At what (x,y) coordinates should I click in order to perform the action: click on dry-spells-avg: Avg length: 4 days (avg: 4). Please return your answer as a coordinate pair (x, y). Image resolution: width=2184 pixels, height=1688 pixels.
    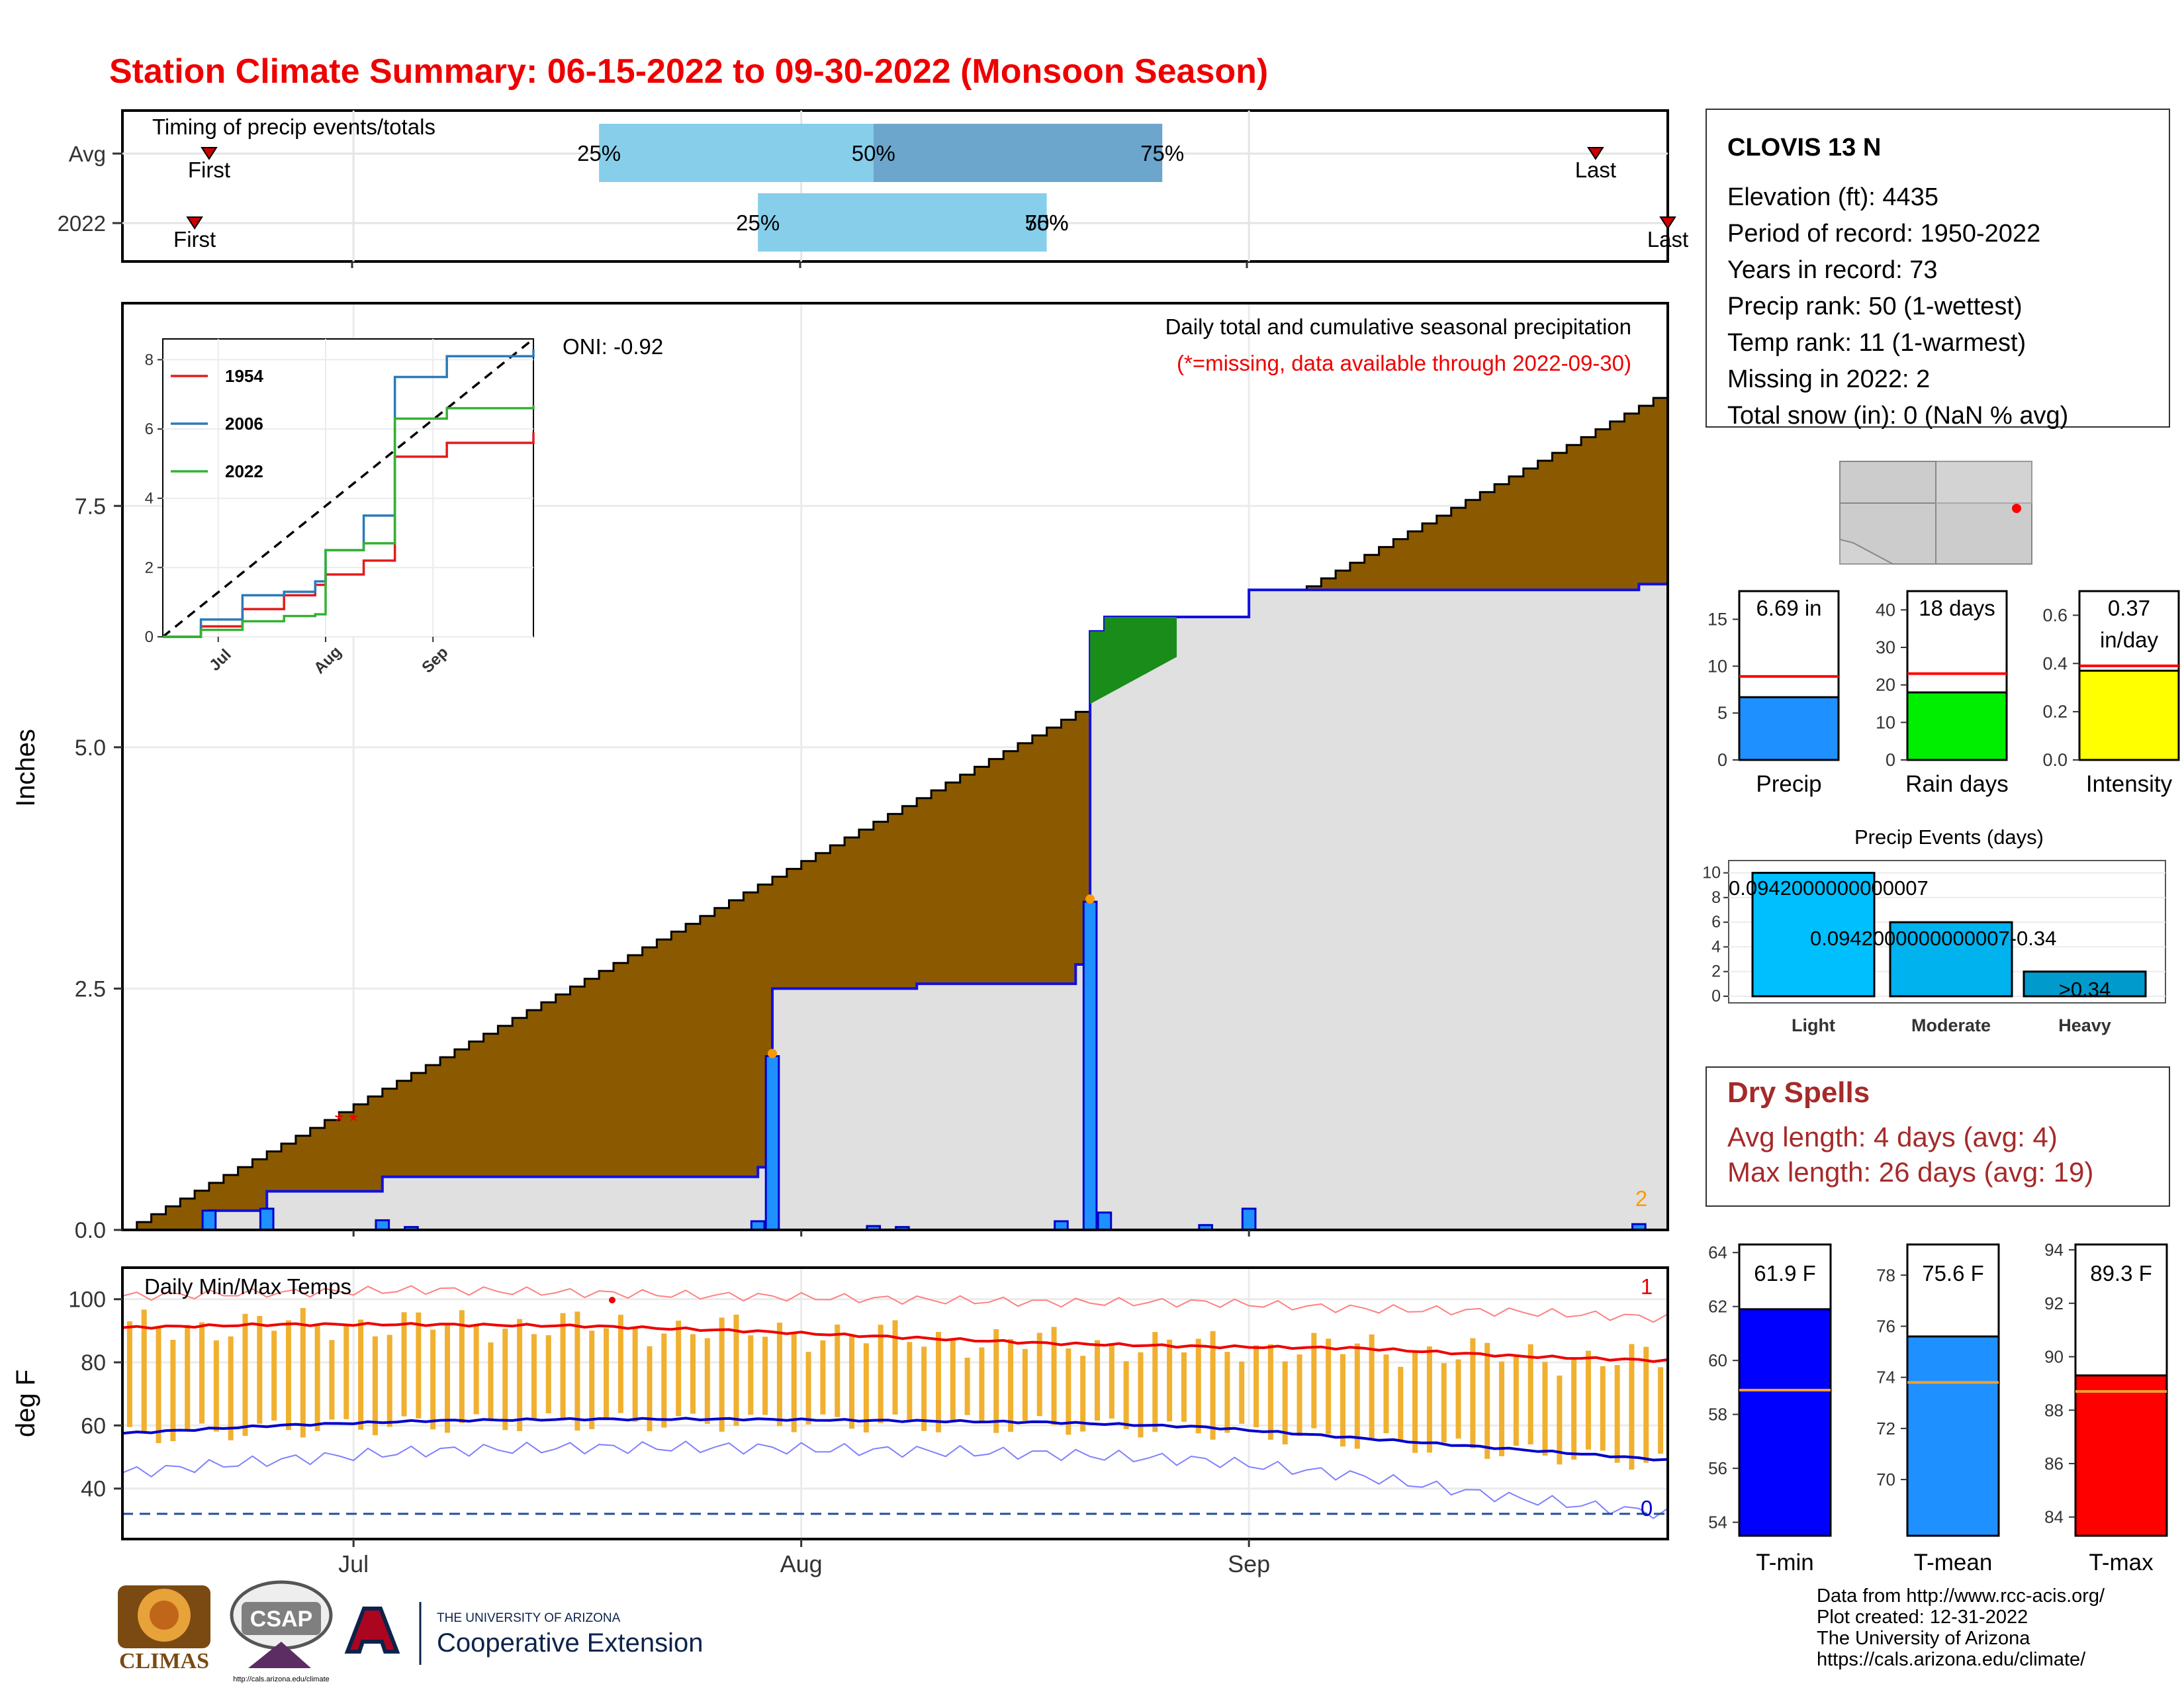
    Looking at the image, I should click on (1892, 1136).